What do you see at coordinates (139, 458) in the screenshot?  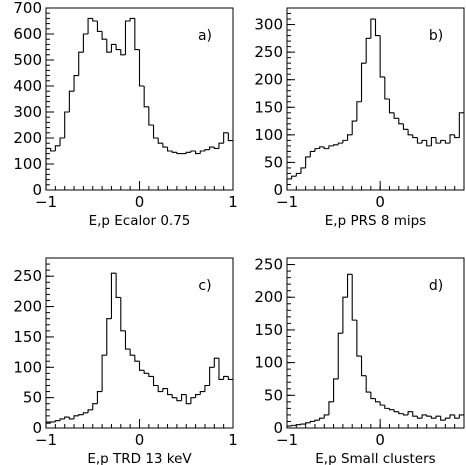 I see `x-axis-label: E,p TRD 13 keV` at bounding box center [139, 458].